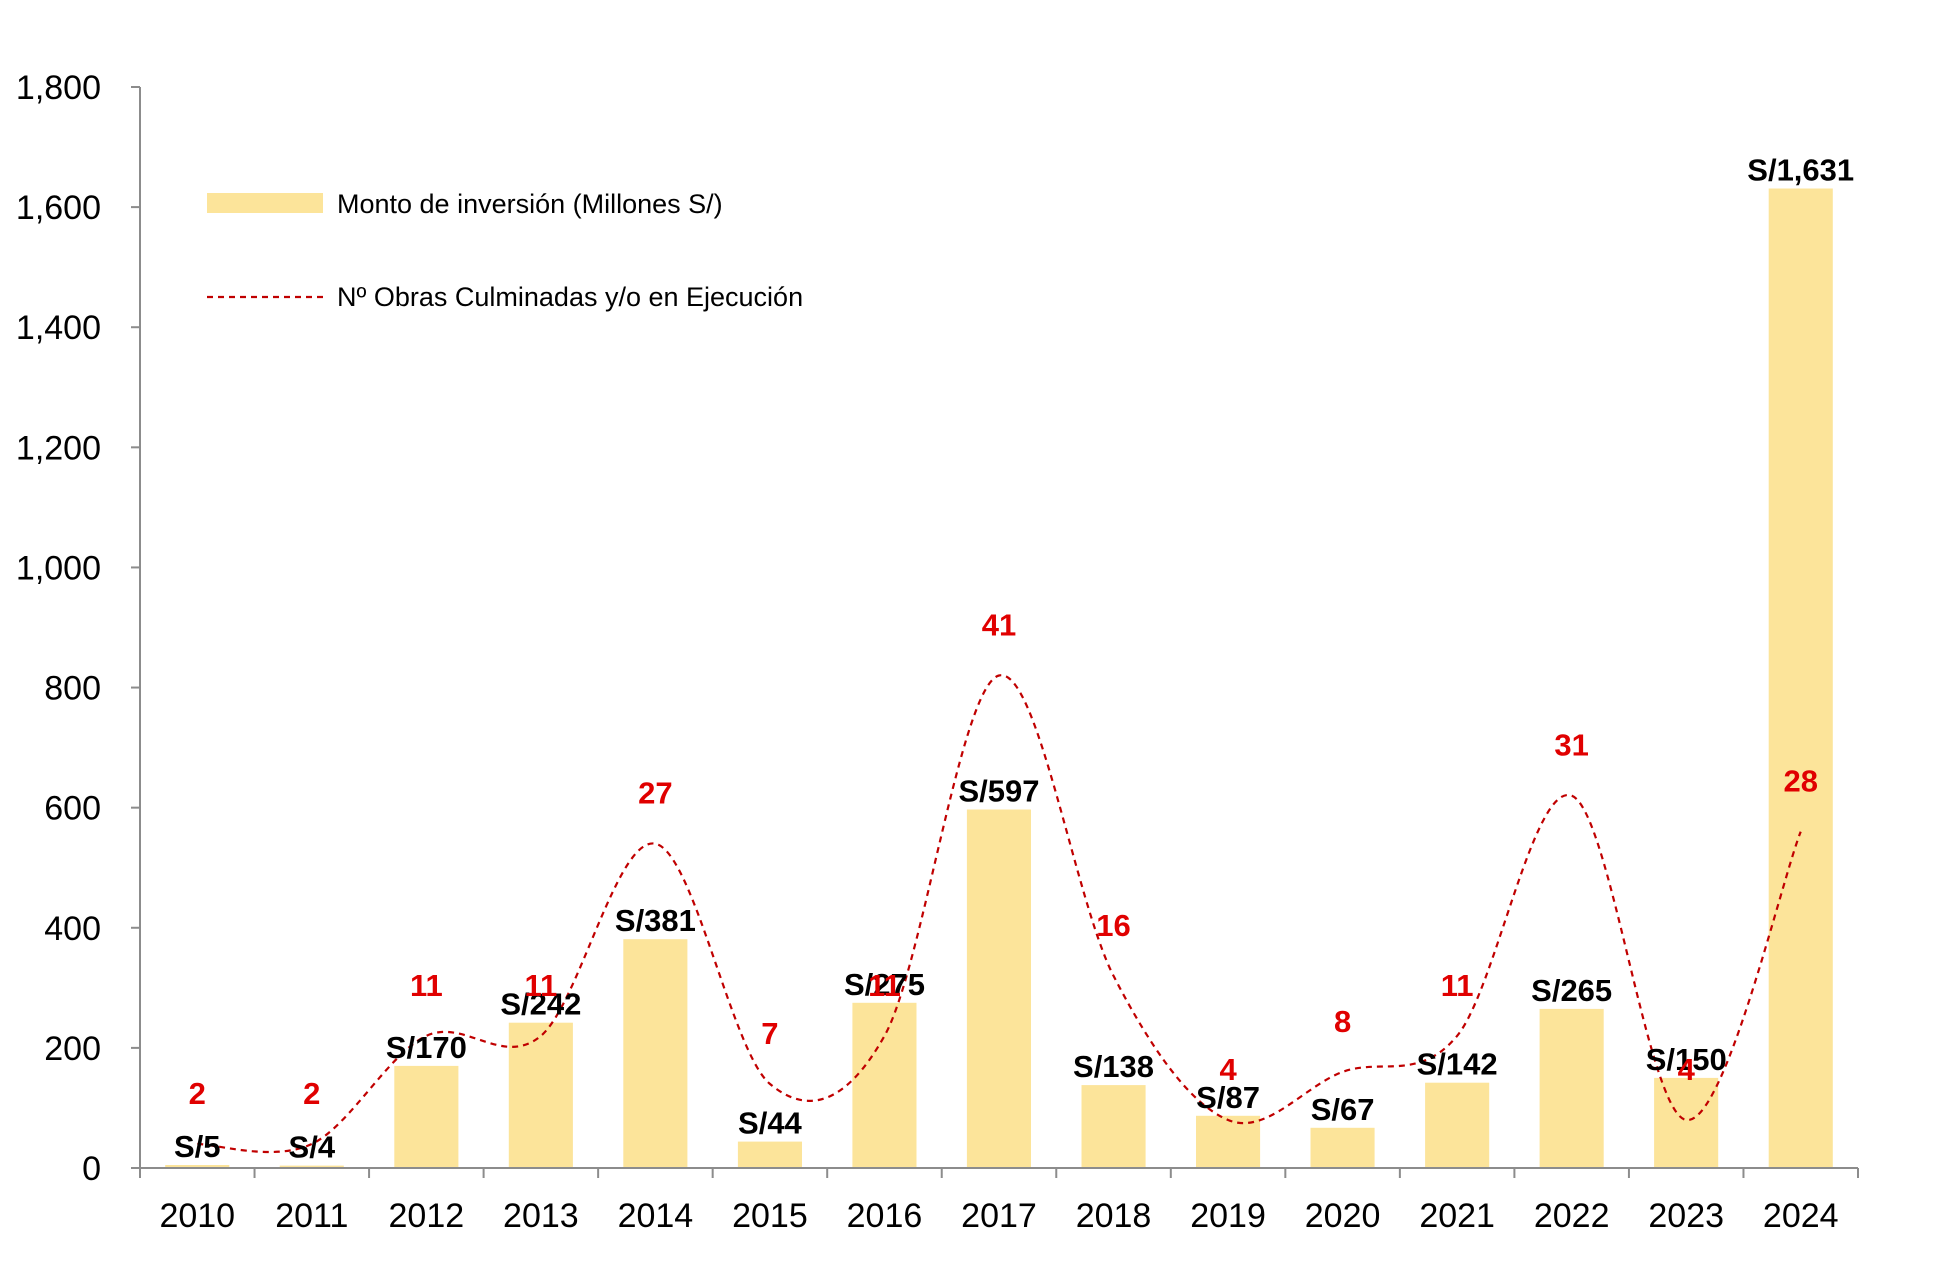  What do you see at coordinates (72, 929) in the screenshot?
I see `y-tick-label-400: 400` at bounding box center [72, 929].